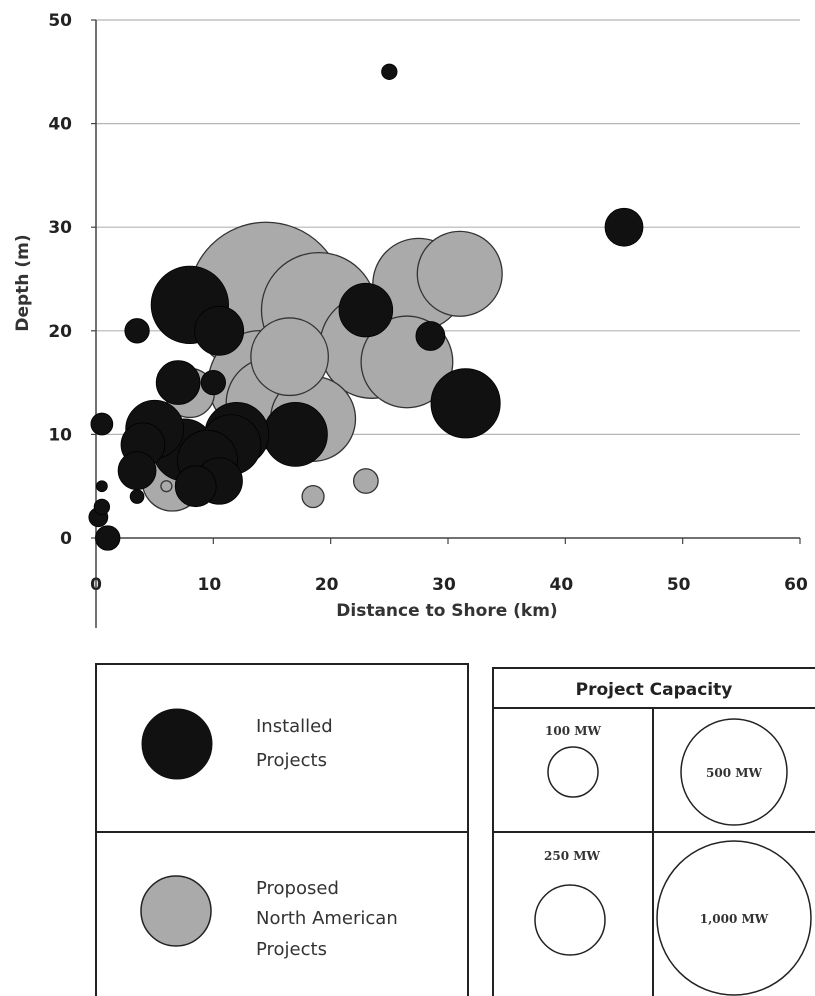 This screenshot has height=996, width=815. Describe the element at coordinates (177, 744) in the screenshot. I see `legend-installed-swatch` at that location.